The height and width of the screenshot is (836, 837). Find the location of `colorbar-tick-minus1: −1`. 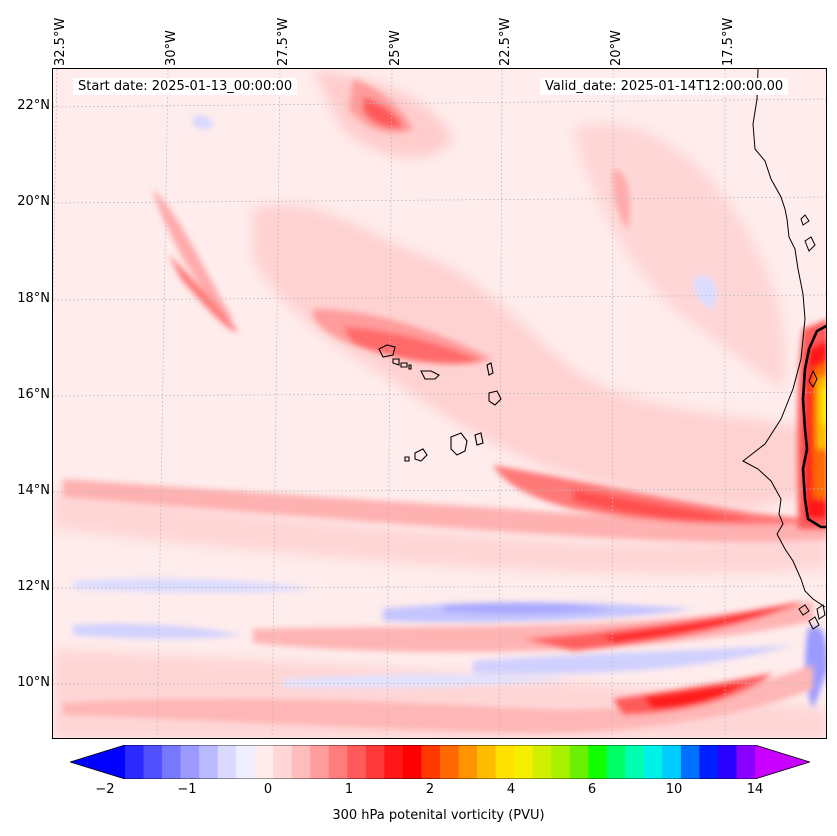

colorbar-tick-minus1: −1 is located at coordinates (187, 789).